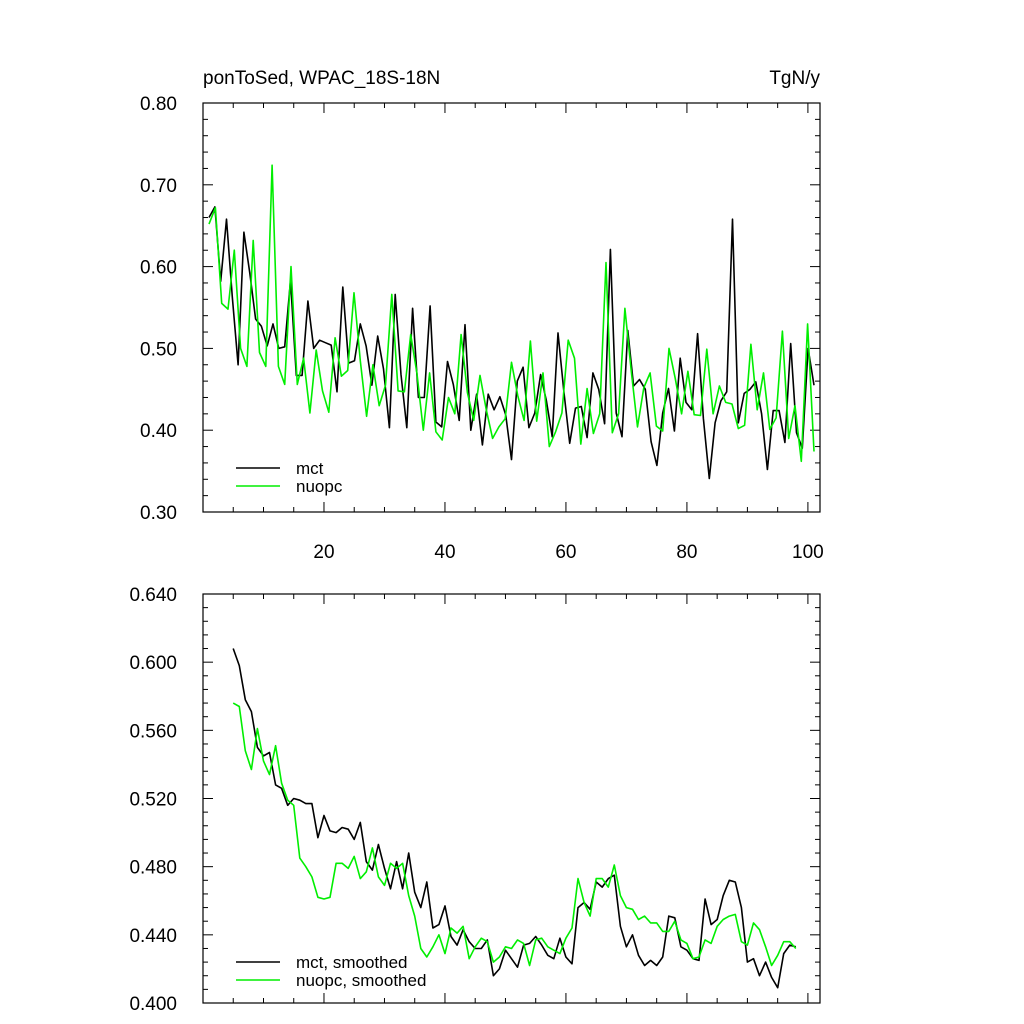 The image size is (1024, 1024). Describe the element at coordinates (158, 186) in the screenshot. I see `y-tick-label: 0.70` at that location.